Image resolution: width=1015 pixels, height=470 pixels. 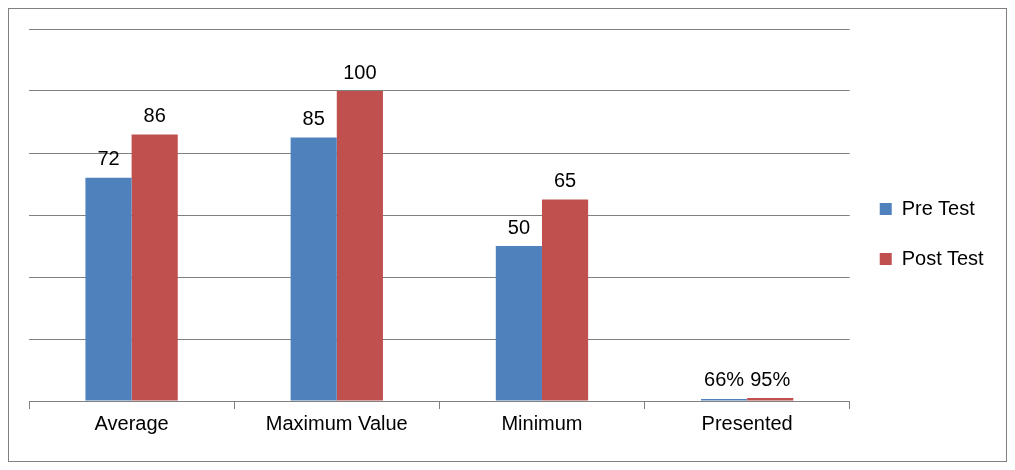 I want to click on x-tick-label: Average, so click(x=131, y=422).